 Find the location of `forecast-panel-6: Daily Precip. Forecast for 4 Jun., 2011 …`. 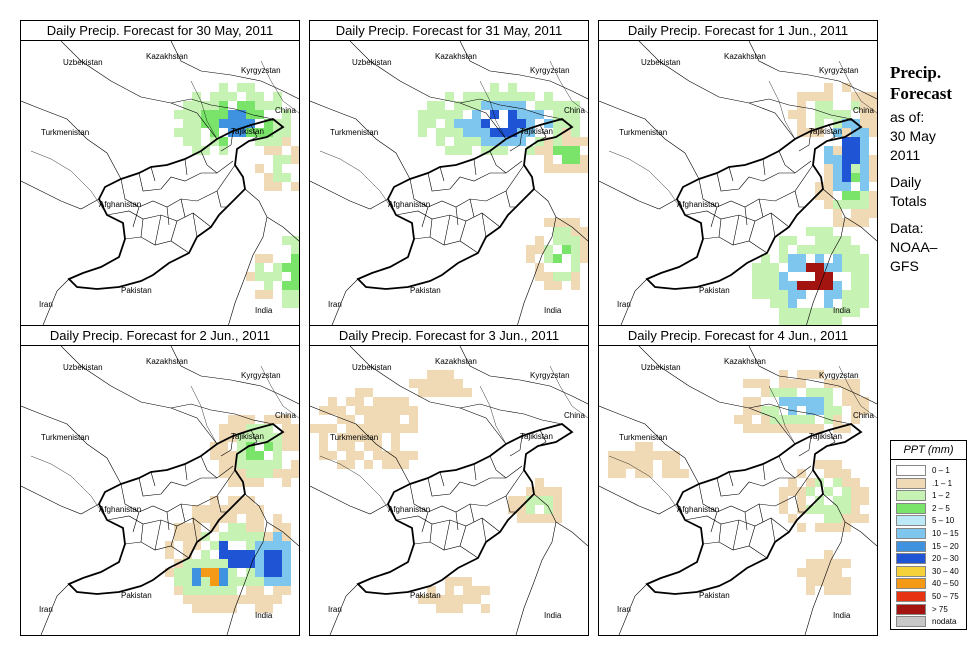

forecast-panel-6: Daily Precip. Forecast for 4 Jun., 2011 … is located at coordinates (738, 480).